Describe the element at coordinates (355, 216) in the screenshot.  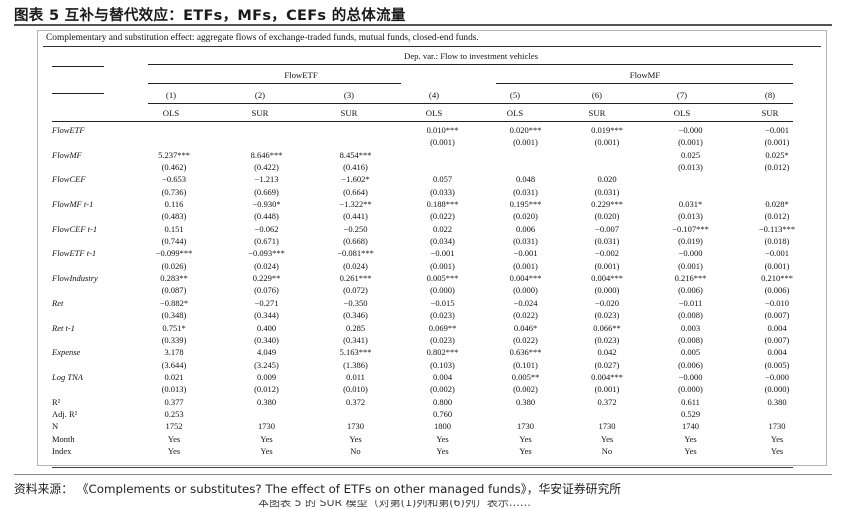
I see `cell-col-3: (0.441)` at that location.